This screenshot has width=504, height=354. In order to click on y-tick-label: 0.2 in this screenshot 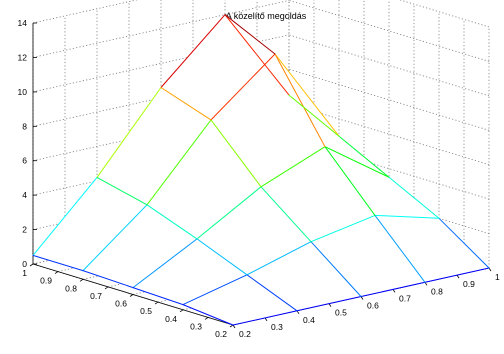, I will do `click(221, 334)`.